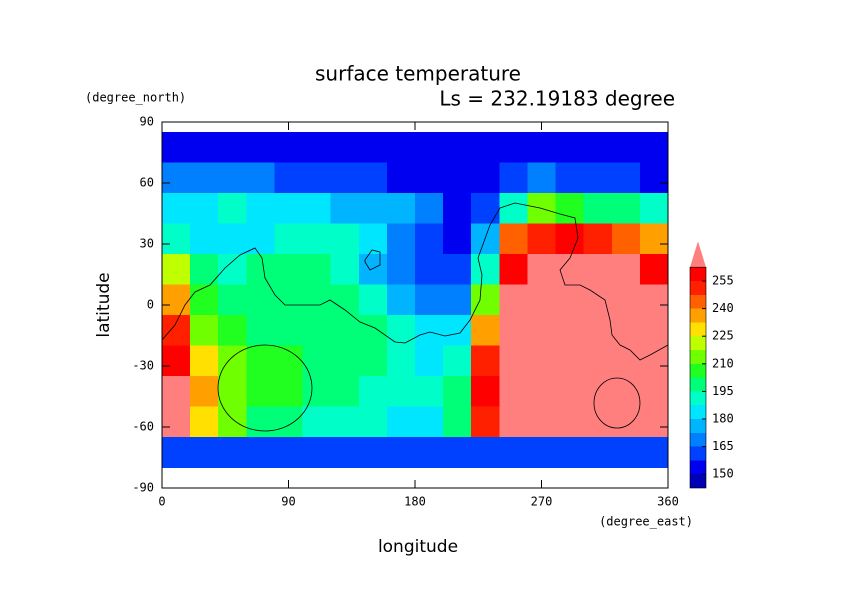  I want to click on coastline-basin, so click(265, 388).